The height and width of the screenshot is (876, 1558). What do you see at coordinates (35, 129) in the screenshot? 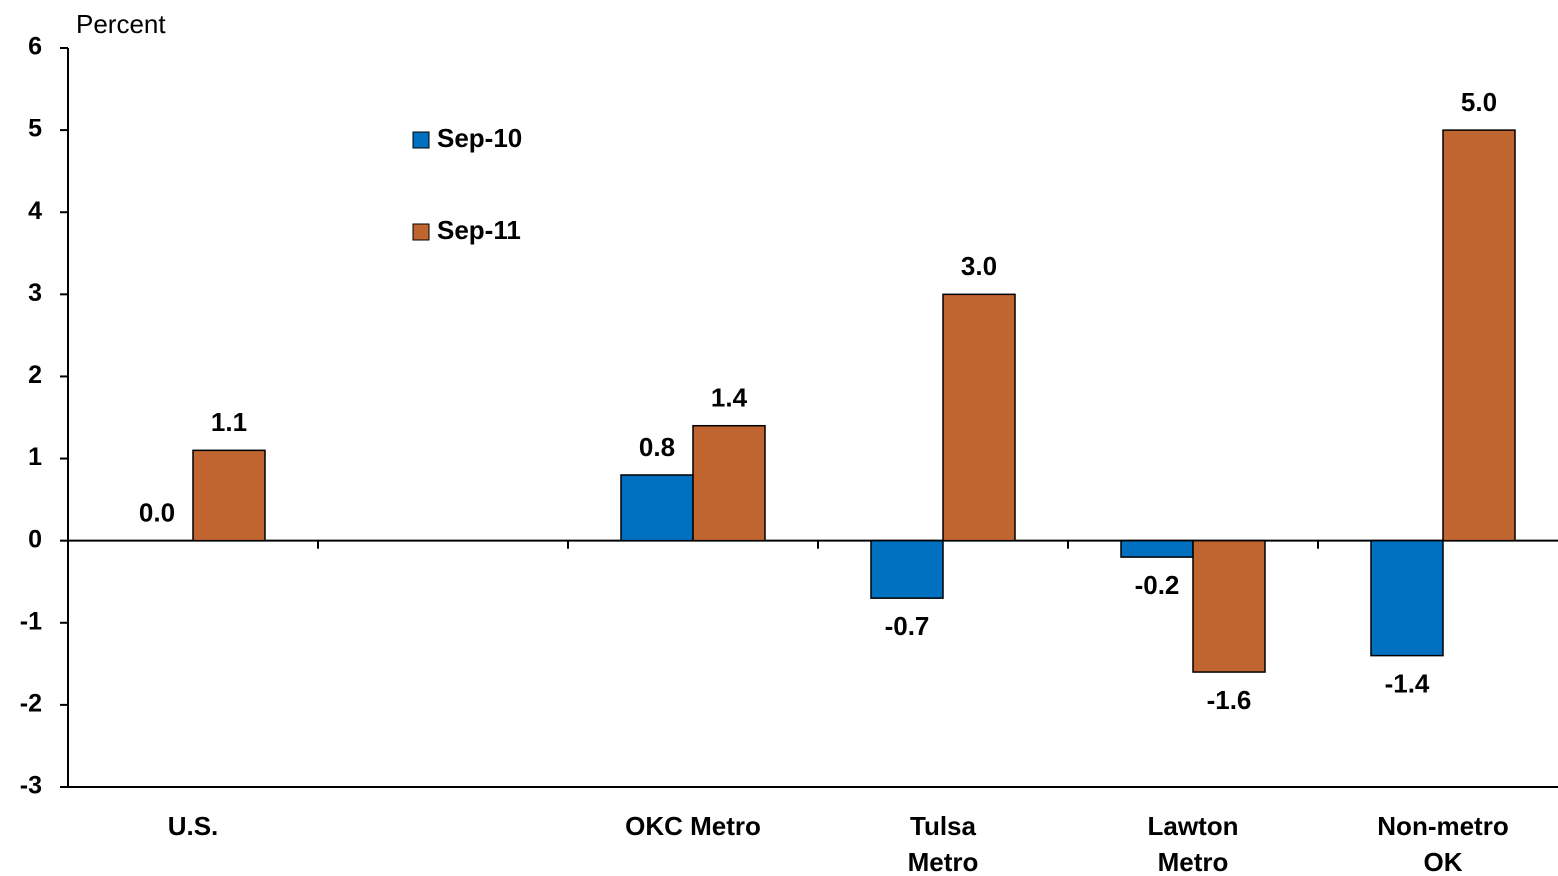
I see `y-tick-label: 5` at bounding box center [35, 129].